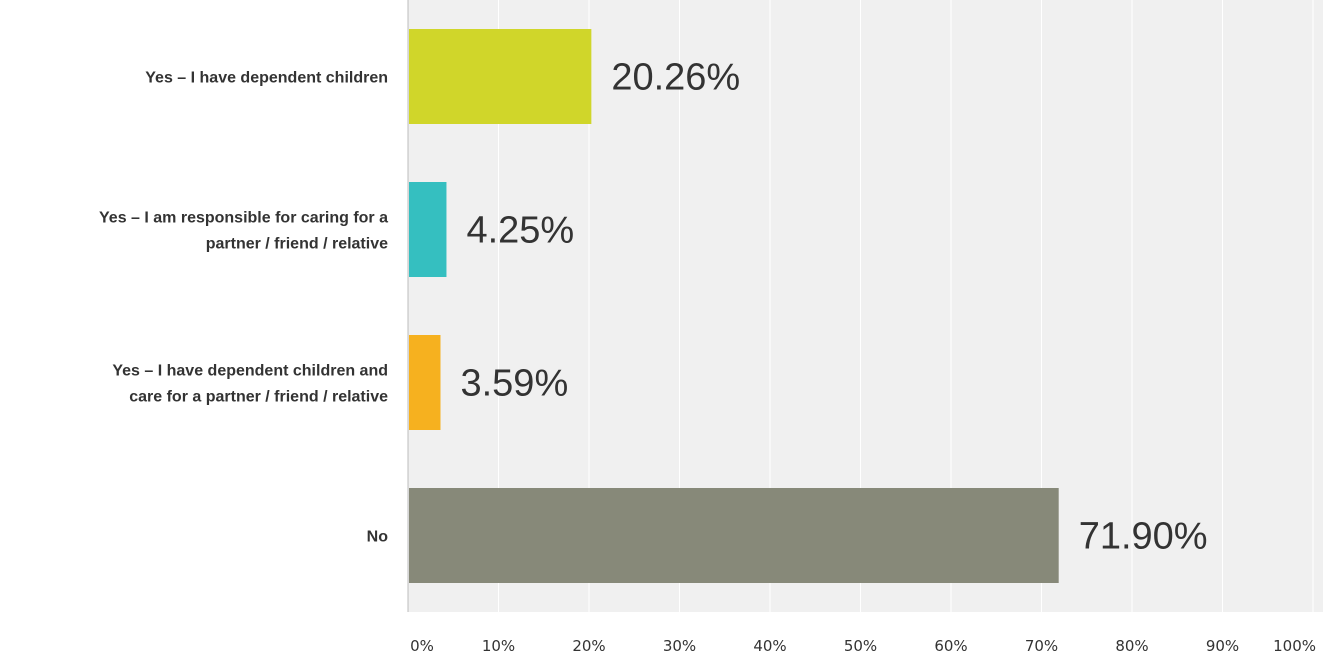  I want to click on bar-value-label: 71.90%, so click(1143, 537).